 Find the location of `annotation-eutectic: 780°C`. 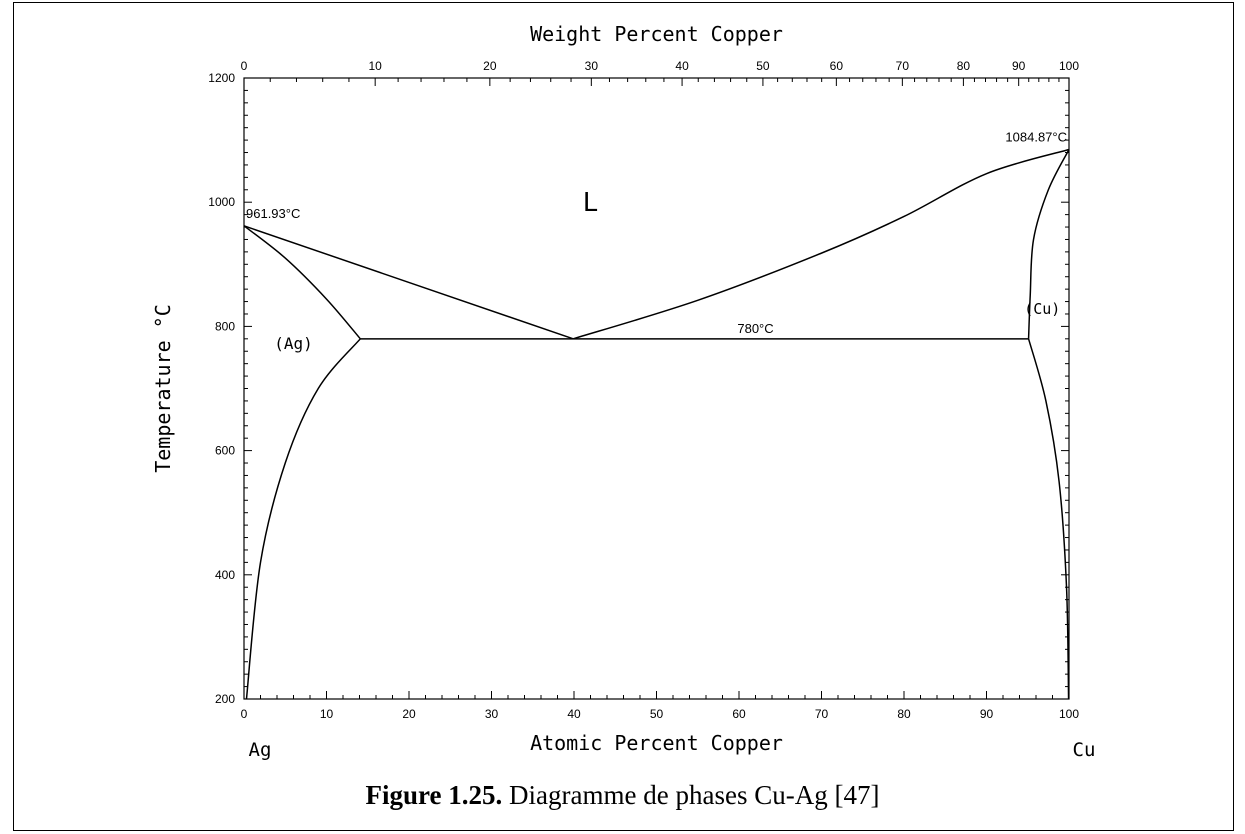

annotation-eutectic: 780°C is located at coordinates (755, 328).